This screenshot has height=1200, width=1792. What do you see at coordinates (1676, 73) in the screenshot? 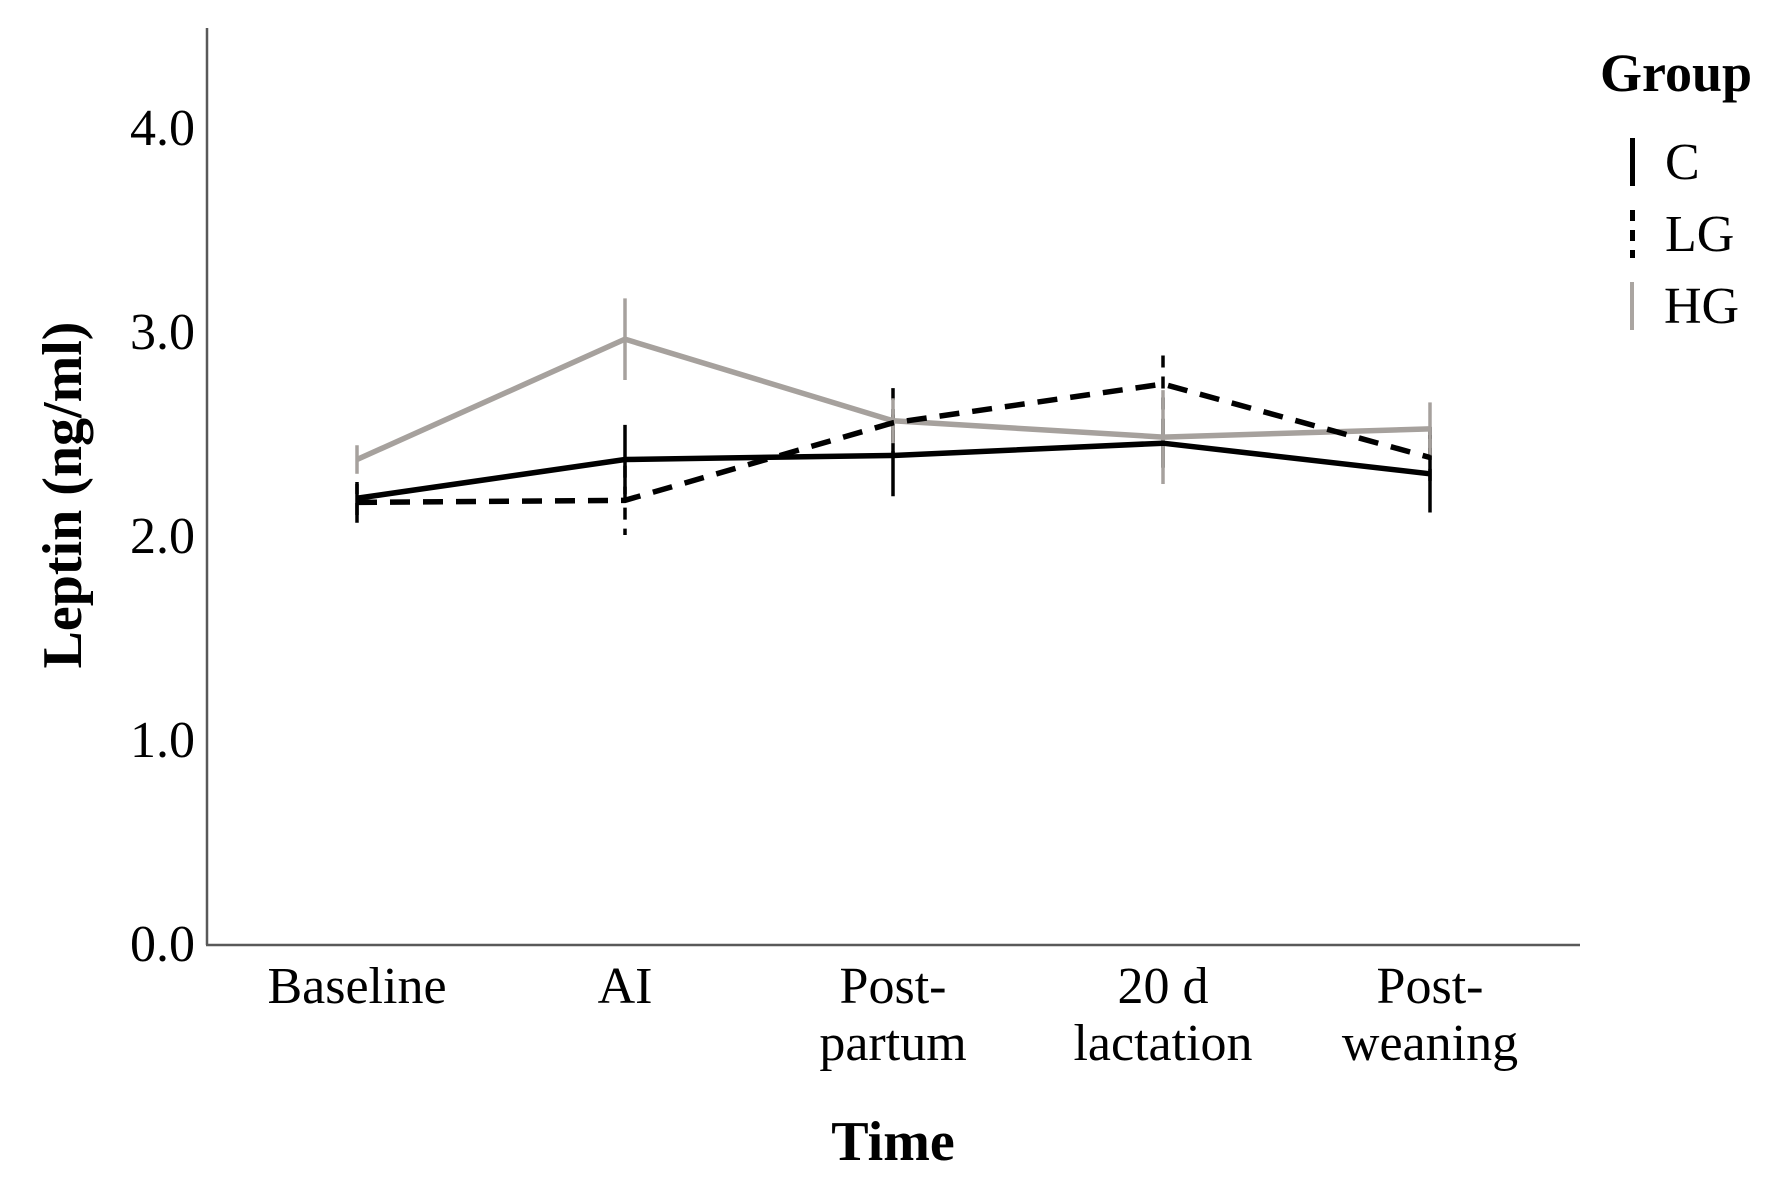
I see `legend-title: Group` at bounding box center [1676, 73].